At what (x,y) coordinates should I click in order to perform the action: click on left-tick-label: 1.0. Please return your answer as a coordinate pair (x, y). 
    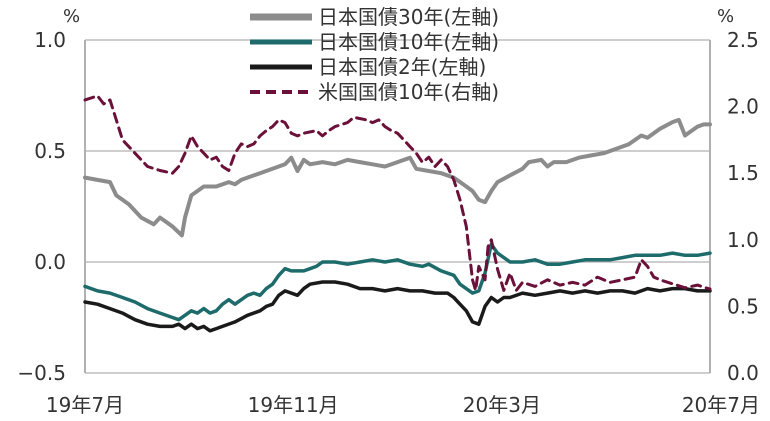
    Looking at the image, I should click on (50, 40).